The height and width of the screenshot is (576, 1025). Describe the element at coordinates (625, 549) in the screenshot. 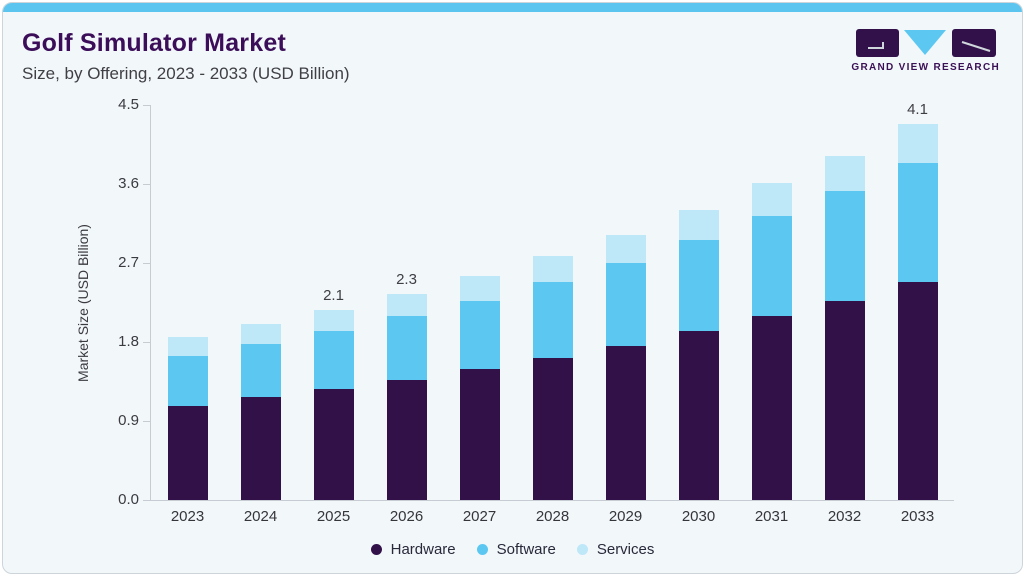

I see `legend-label: Services` at that location.